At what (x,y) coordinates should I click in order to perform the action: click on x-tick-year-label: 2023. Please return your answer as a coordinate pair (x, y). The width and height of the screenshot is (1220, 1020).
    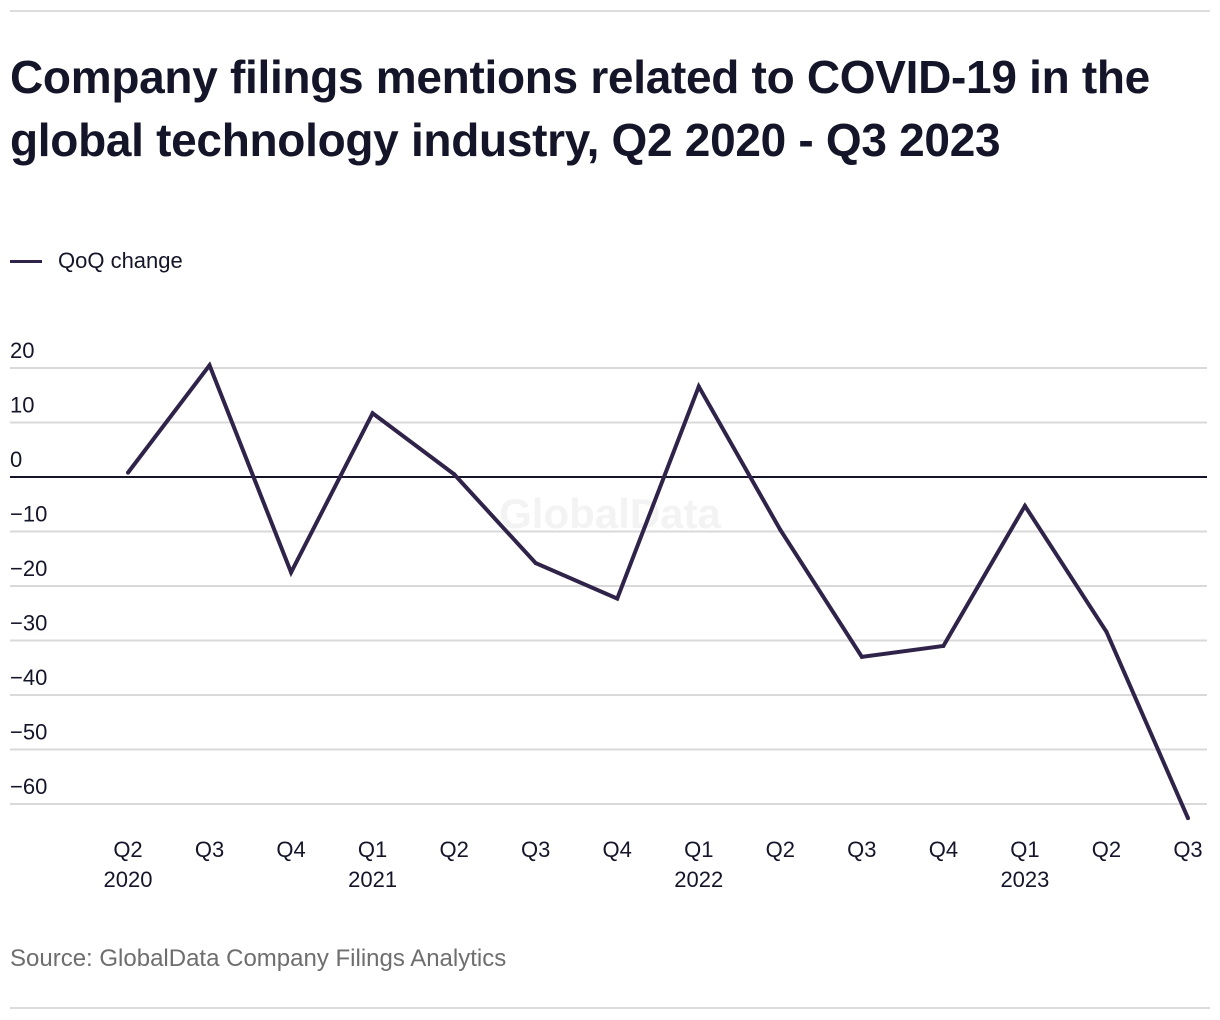
    Looking at the image, I should click on (1024, 879).